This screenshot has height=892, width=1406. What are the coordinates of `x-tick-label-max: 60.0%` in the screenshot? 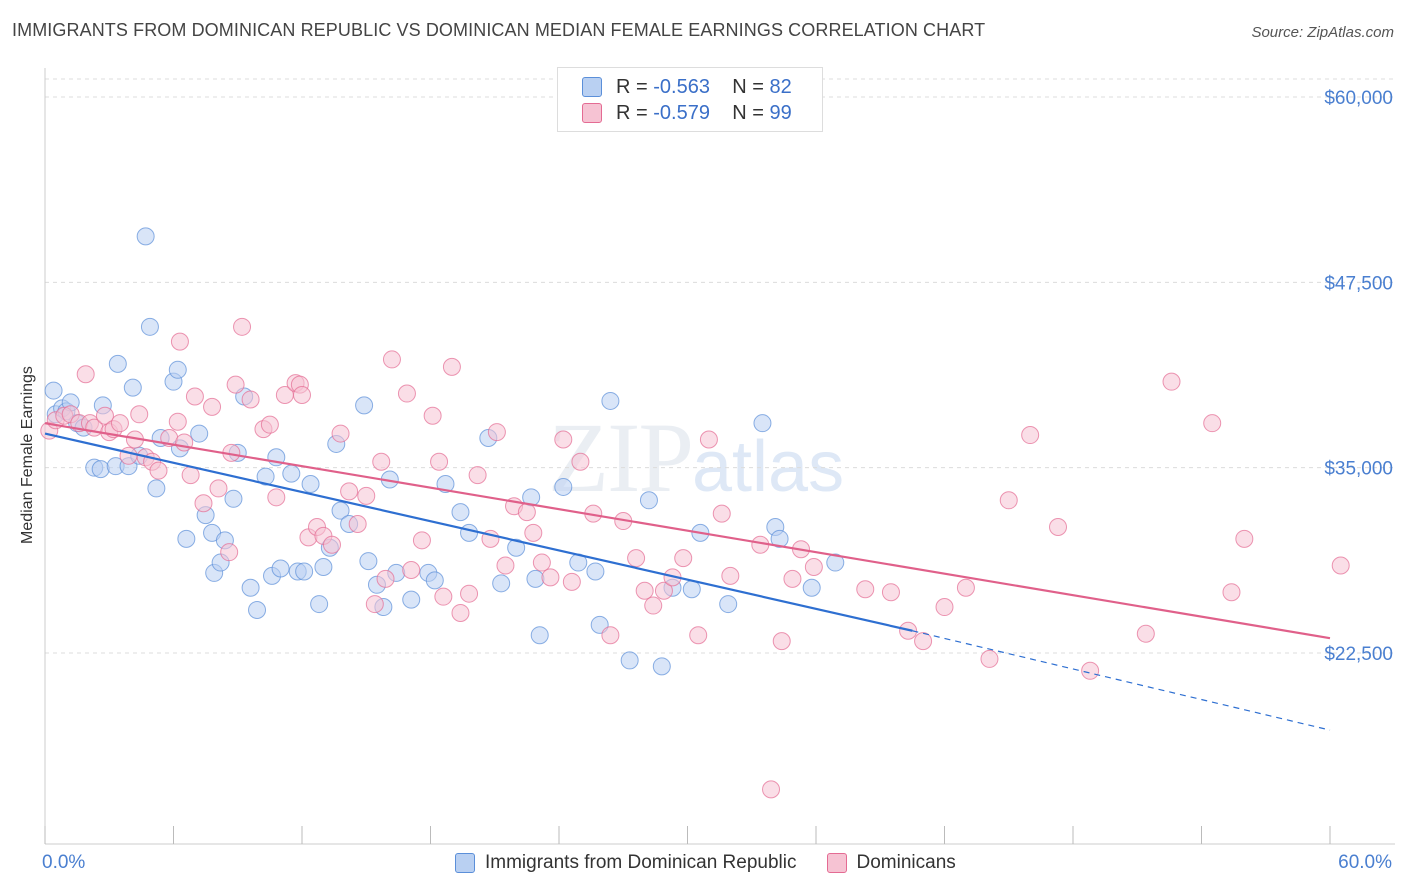 It's located at (1365, 862).